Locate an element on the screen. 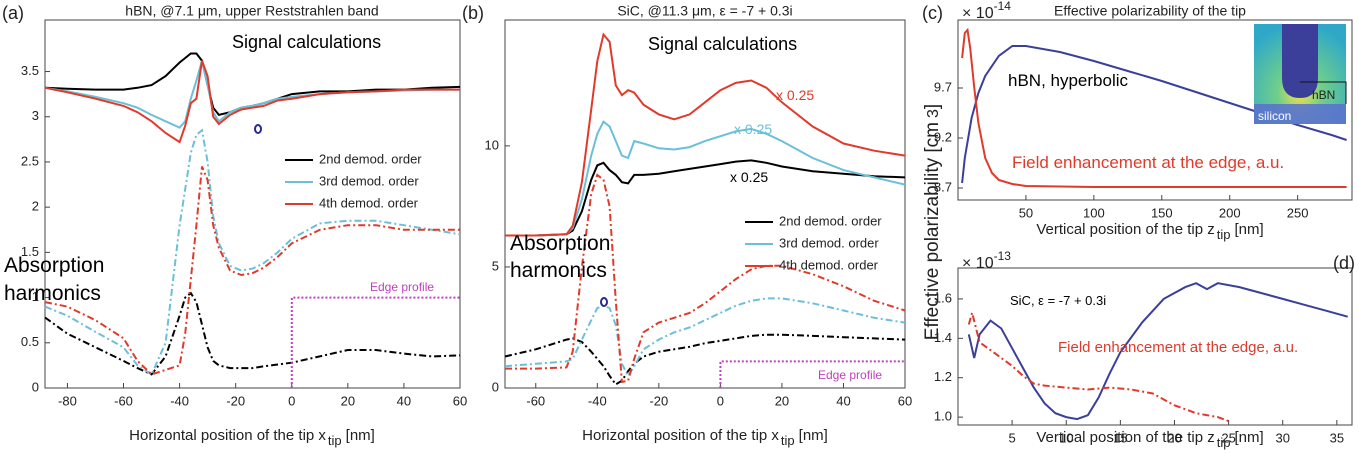  chart-title: Effective polarizability of the tip is located at coordinates (1150, 11).